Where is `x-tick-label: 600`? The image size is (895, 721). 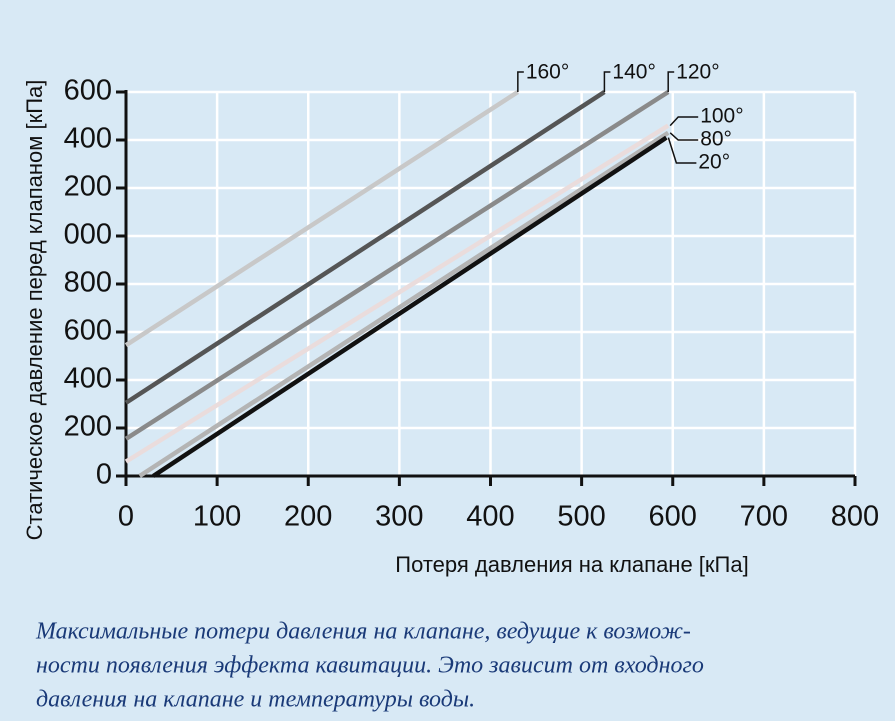 x-tick-label: 600 is located at coordinates (673, 517).